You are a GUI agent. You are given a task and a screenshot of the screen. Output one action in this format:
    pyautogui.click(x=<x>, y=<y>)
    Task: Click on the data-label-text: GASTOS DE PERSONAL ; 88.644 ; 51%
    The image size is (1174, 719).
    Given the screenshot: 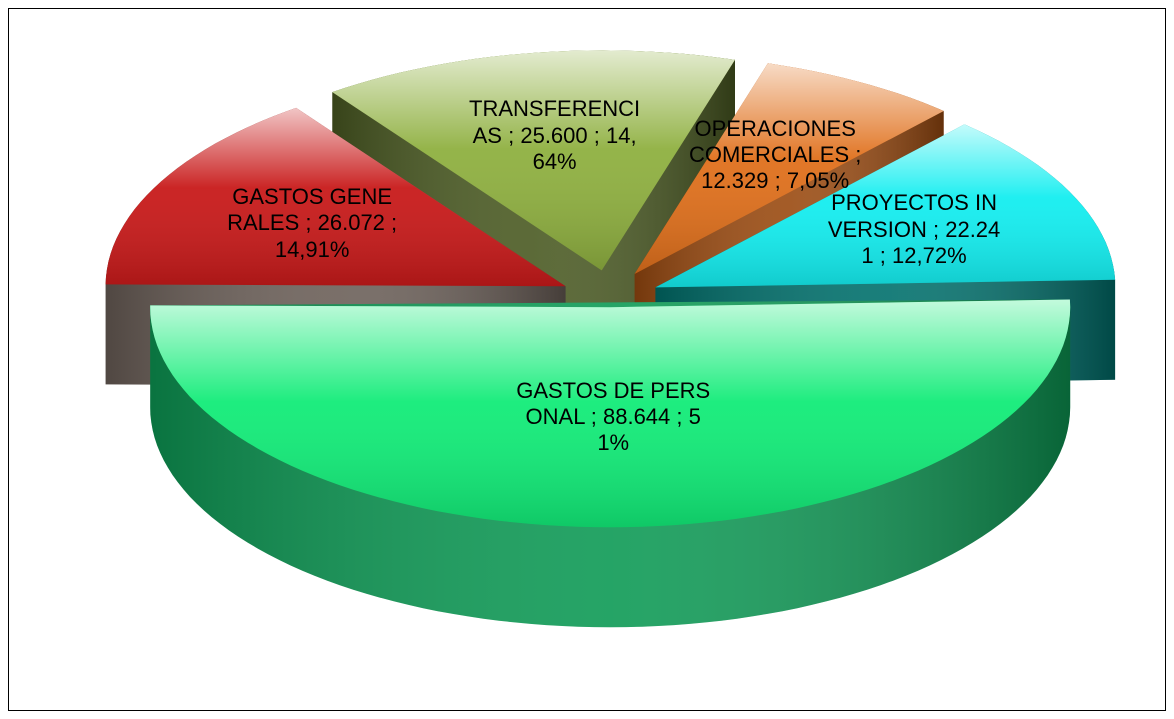 What is the action you would take?
    pyautogui.click(x=613, y=417)
    